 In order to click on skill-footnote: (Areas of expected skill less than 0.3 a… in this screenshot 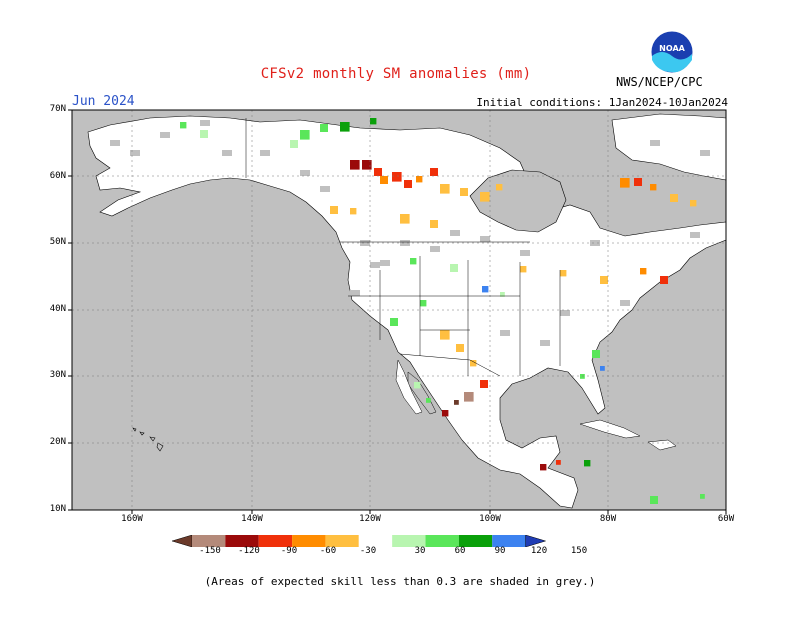, I will do `click(400, 581)`.